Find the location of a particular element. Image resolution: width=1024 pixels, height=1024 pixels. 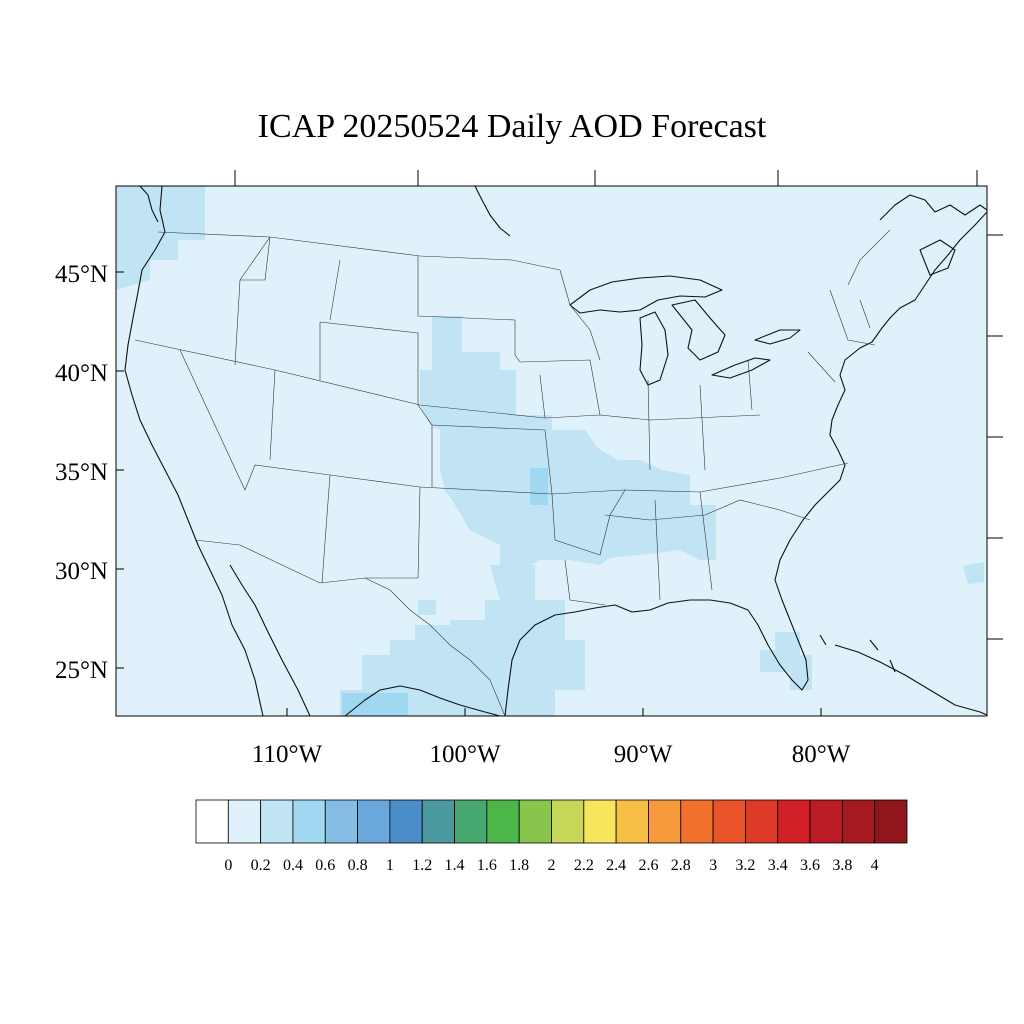

colorbar-label: 2.4 is located at coordinates (616, 865).